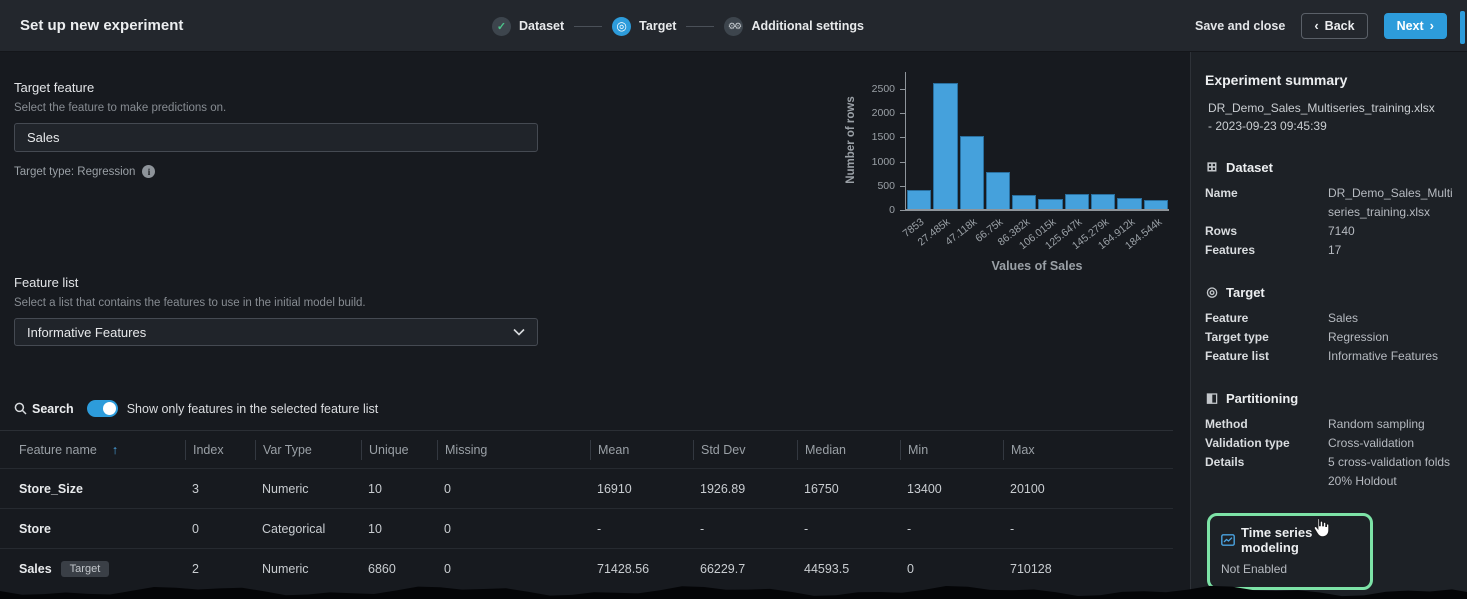 The width and height of the screenshot is (1467, 599). Describe the element at coordinates (399, 449) in the screenshot. I see `column-header: Unique` at that location.